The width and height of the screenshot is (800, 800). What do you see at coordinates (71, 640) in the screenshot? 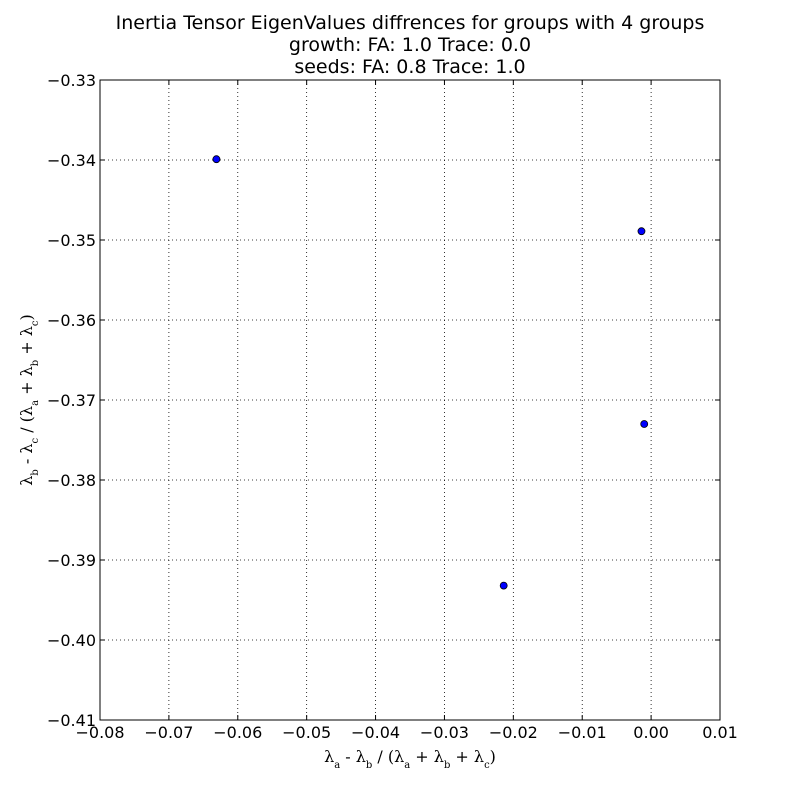
I see `y-tick-label: −0.40` at bounding box center [71, 640].